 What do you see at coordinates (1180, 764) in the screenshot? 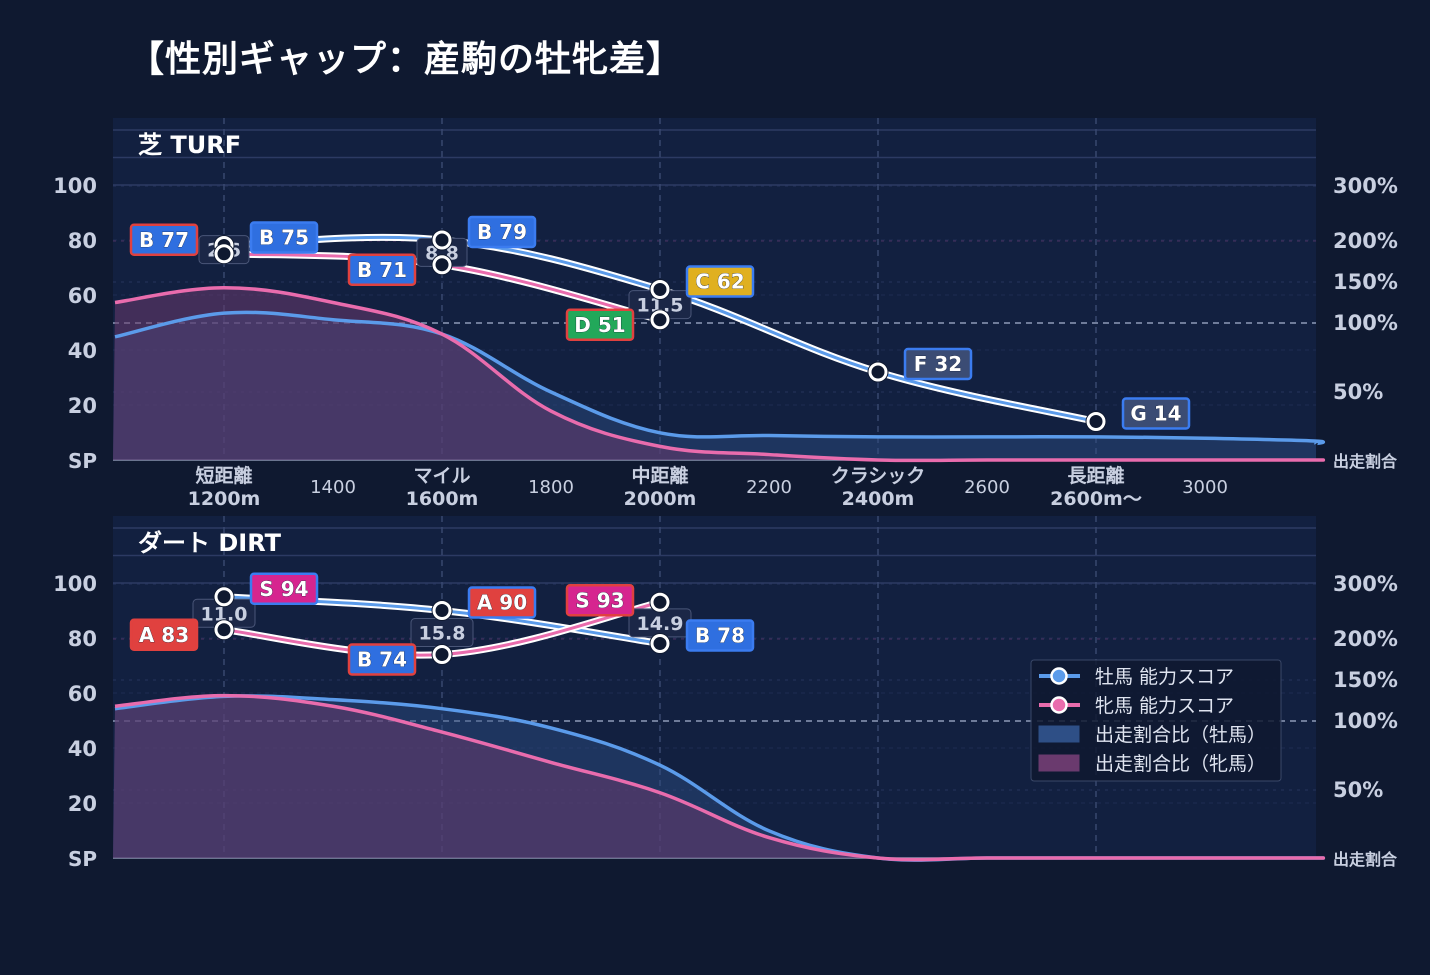
I see `legend-label: 出走割合比（牝馬）` at bounding box center [1180, 764].